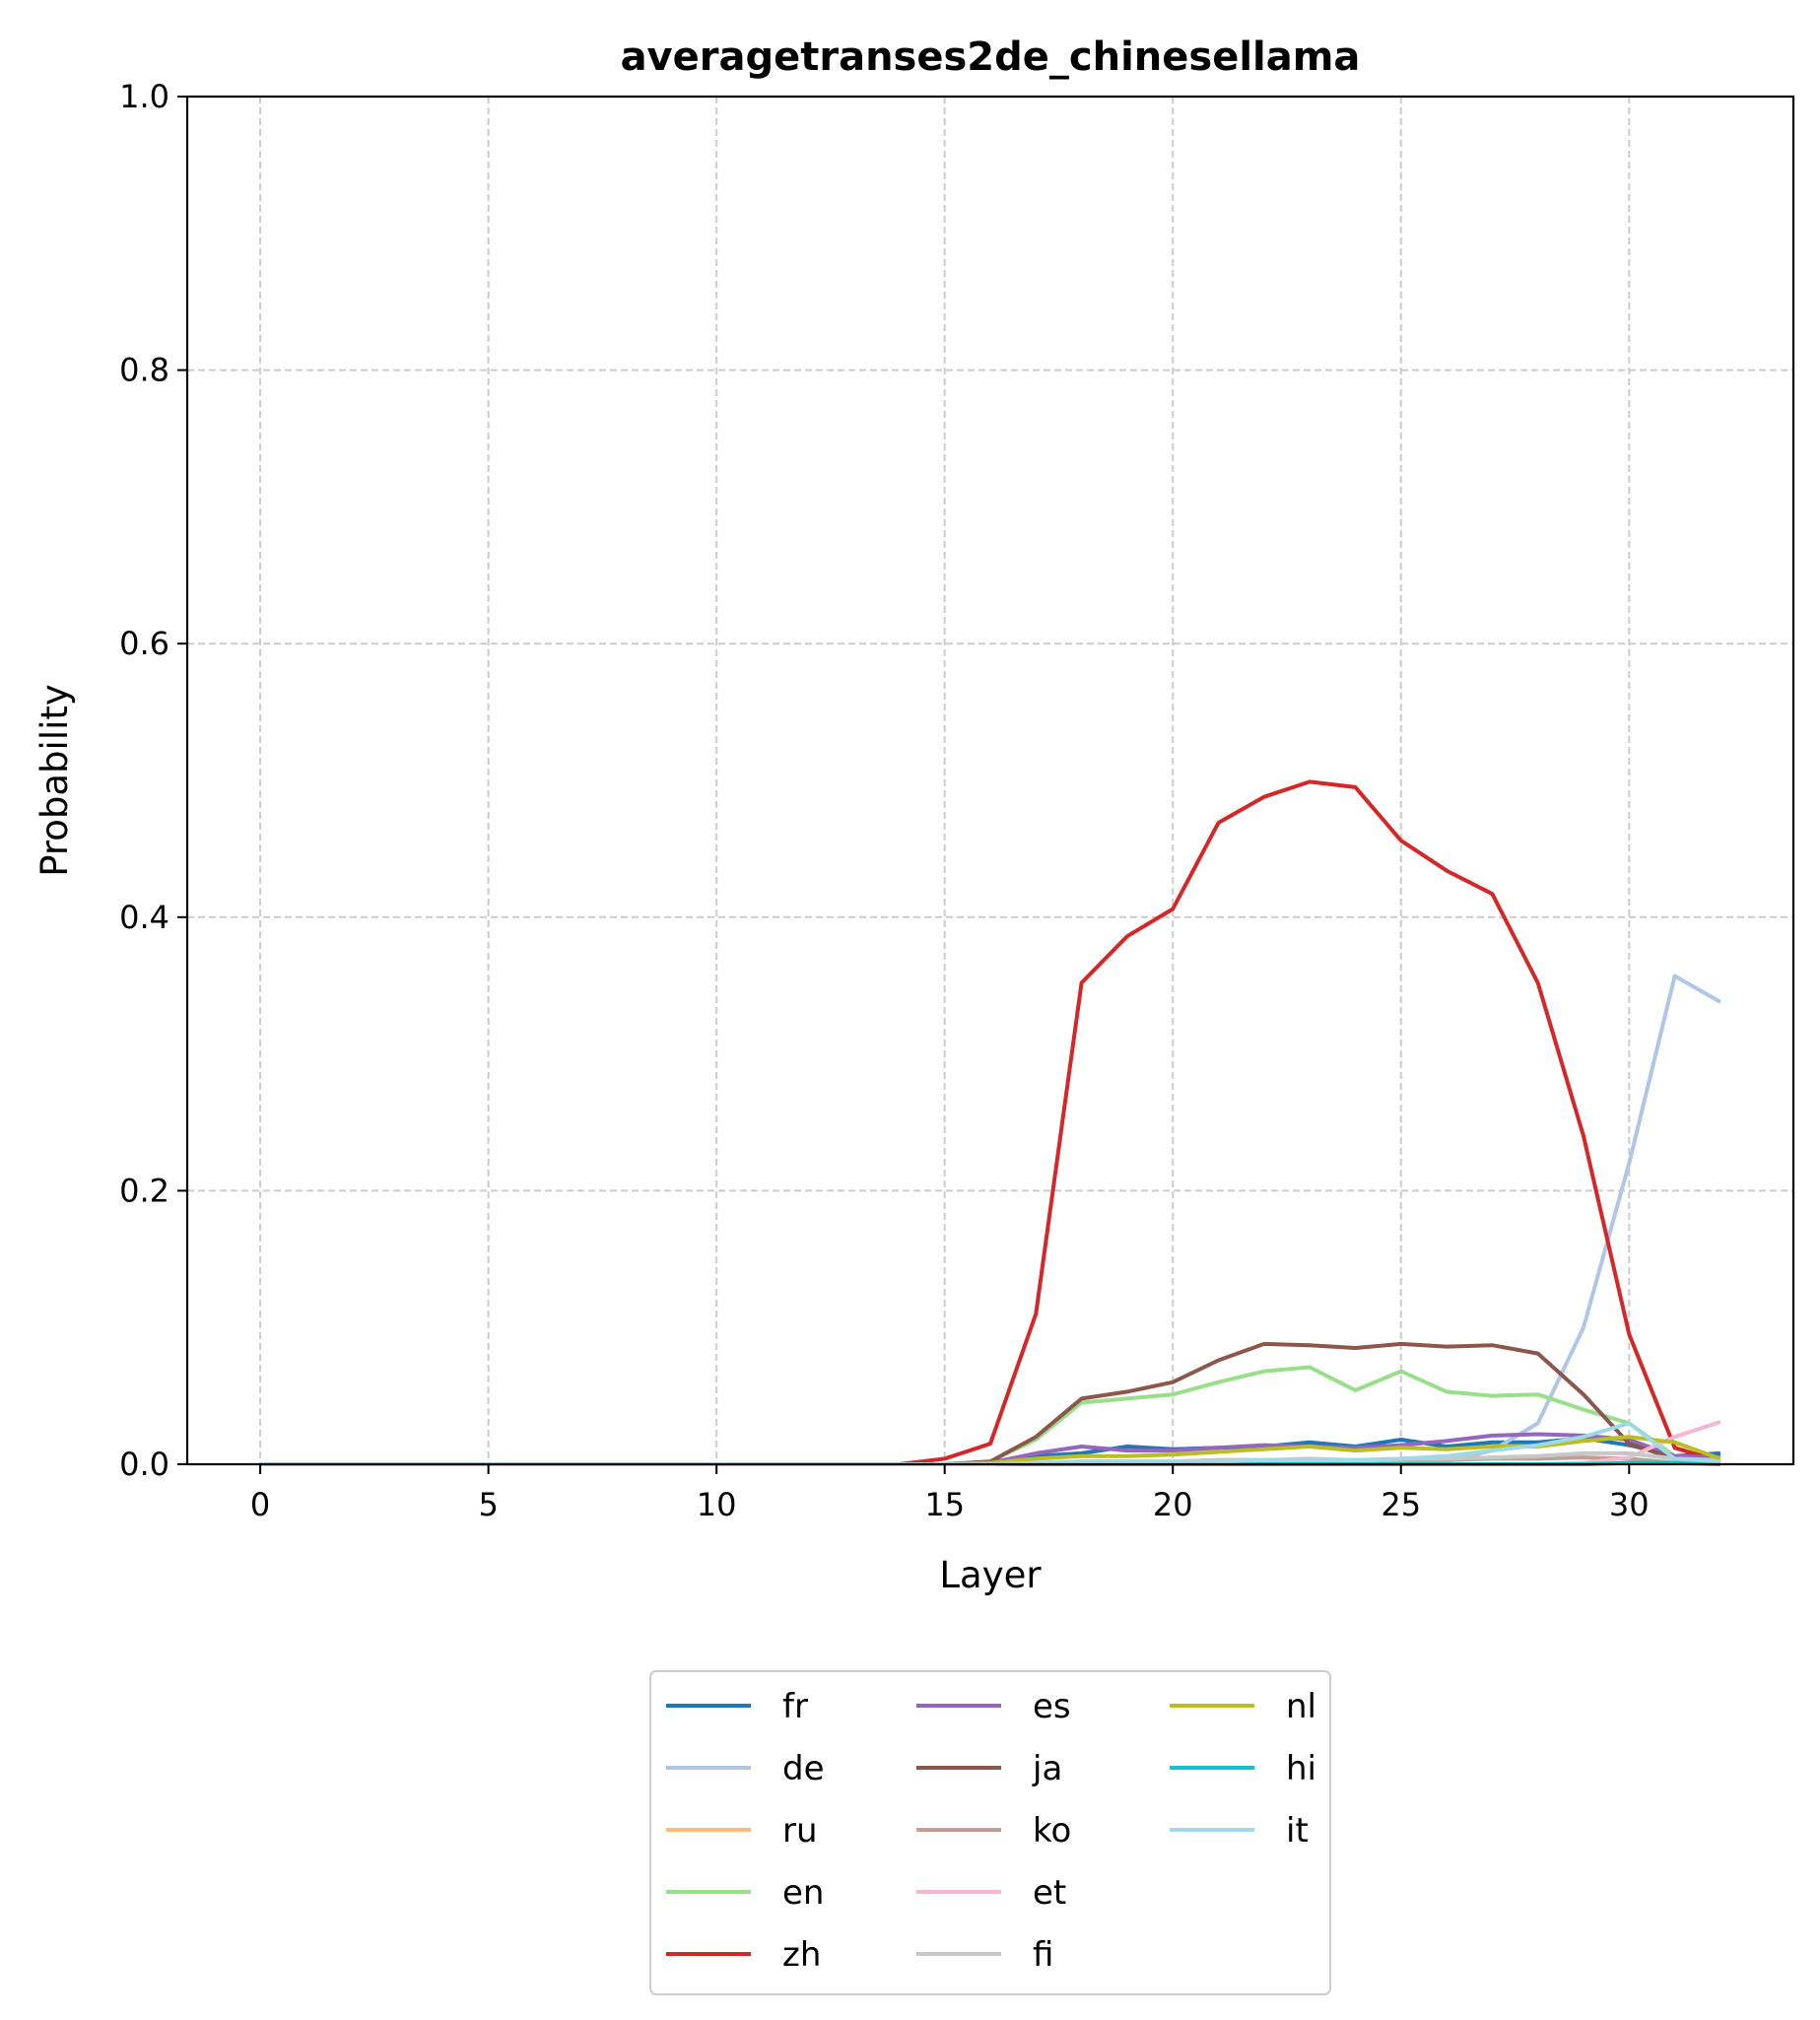 The height and width of the screenshot is (2020, 1820). I want to click on x-tick-label: 30, so click(1629, 1504).